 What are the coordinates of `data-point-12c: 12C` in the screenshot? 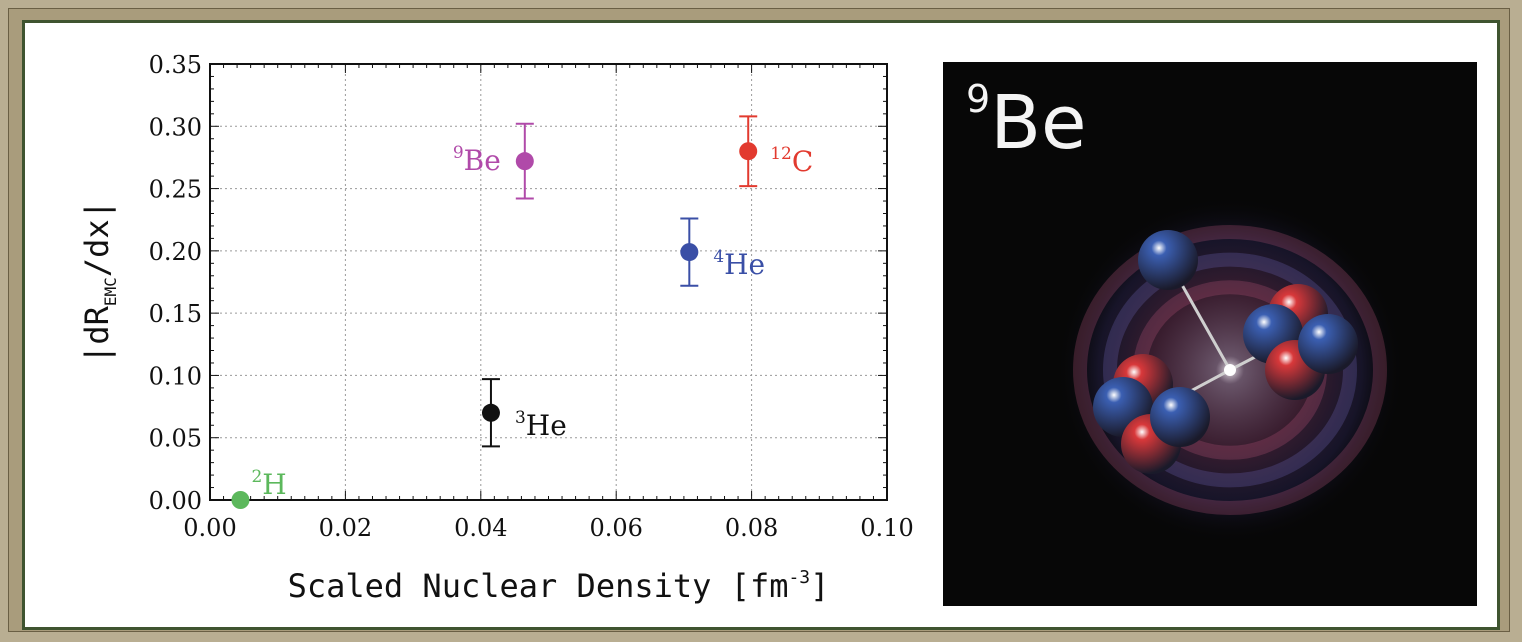 It's located at (776, 151).